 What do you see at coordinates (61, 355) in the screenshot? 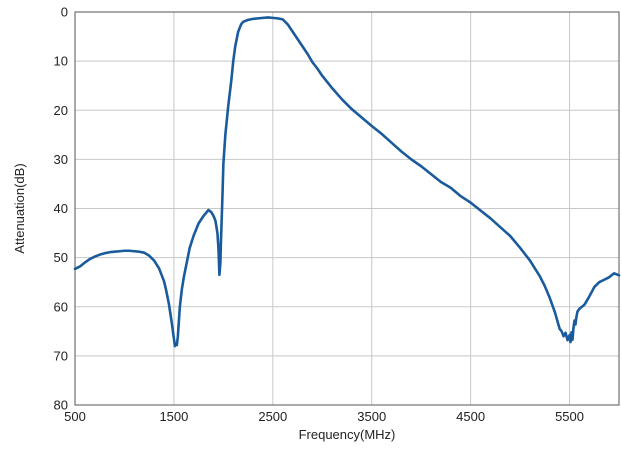
I see `y-tick-label: 70` at bounding box center [61, 355].